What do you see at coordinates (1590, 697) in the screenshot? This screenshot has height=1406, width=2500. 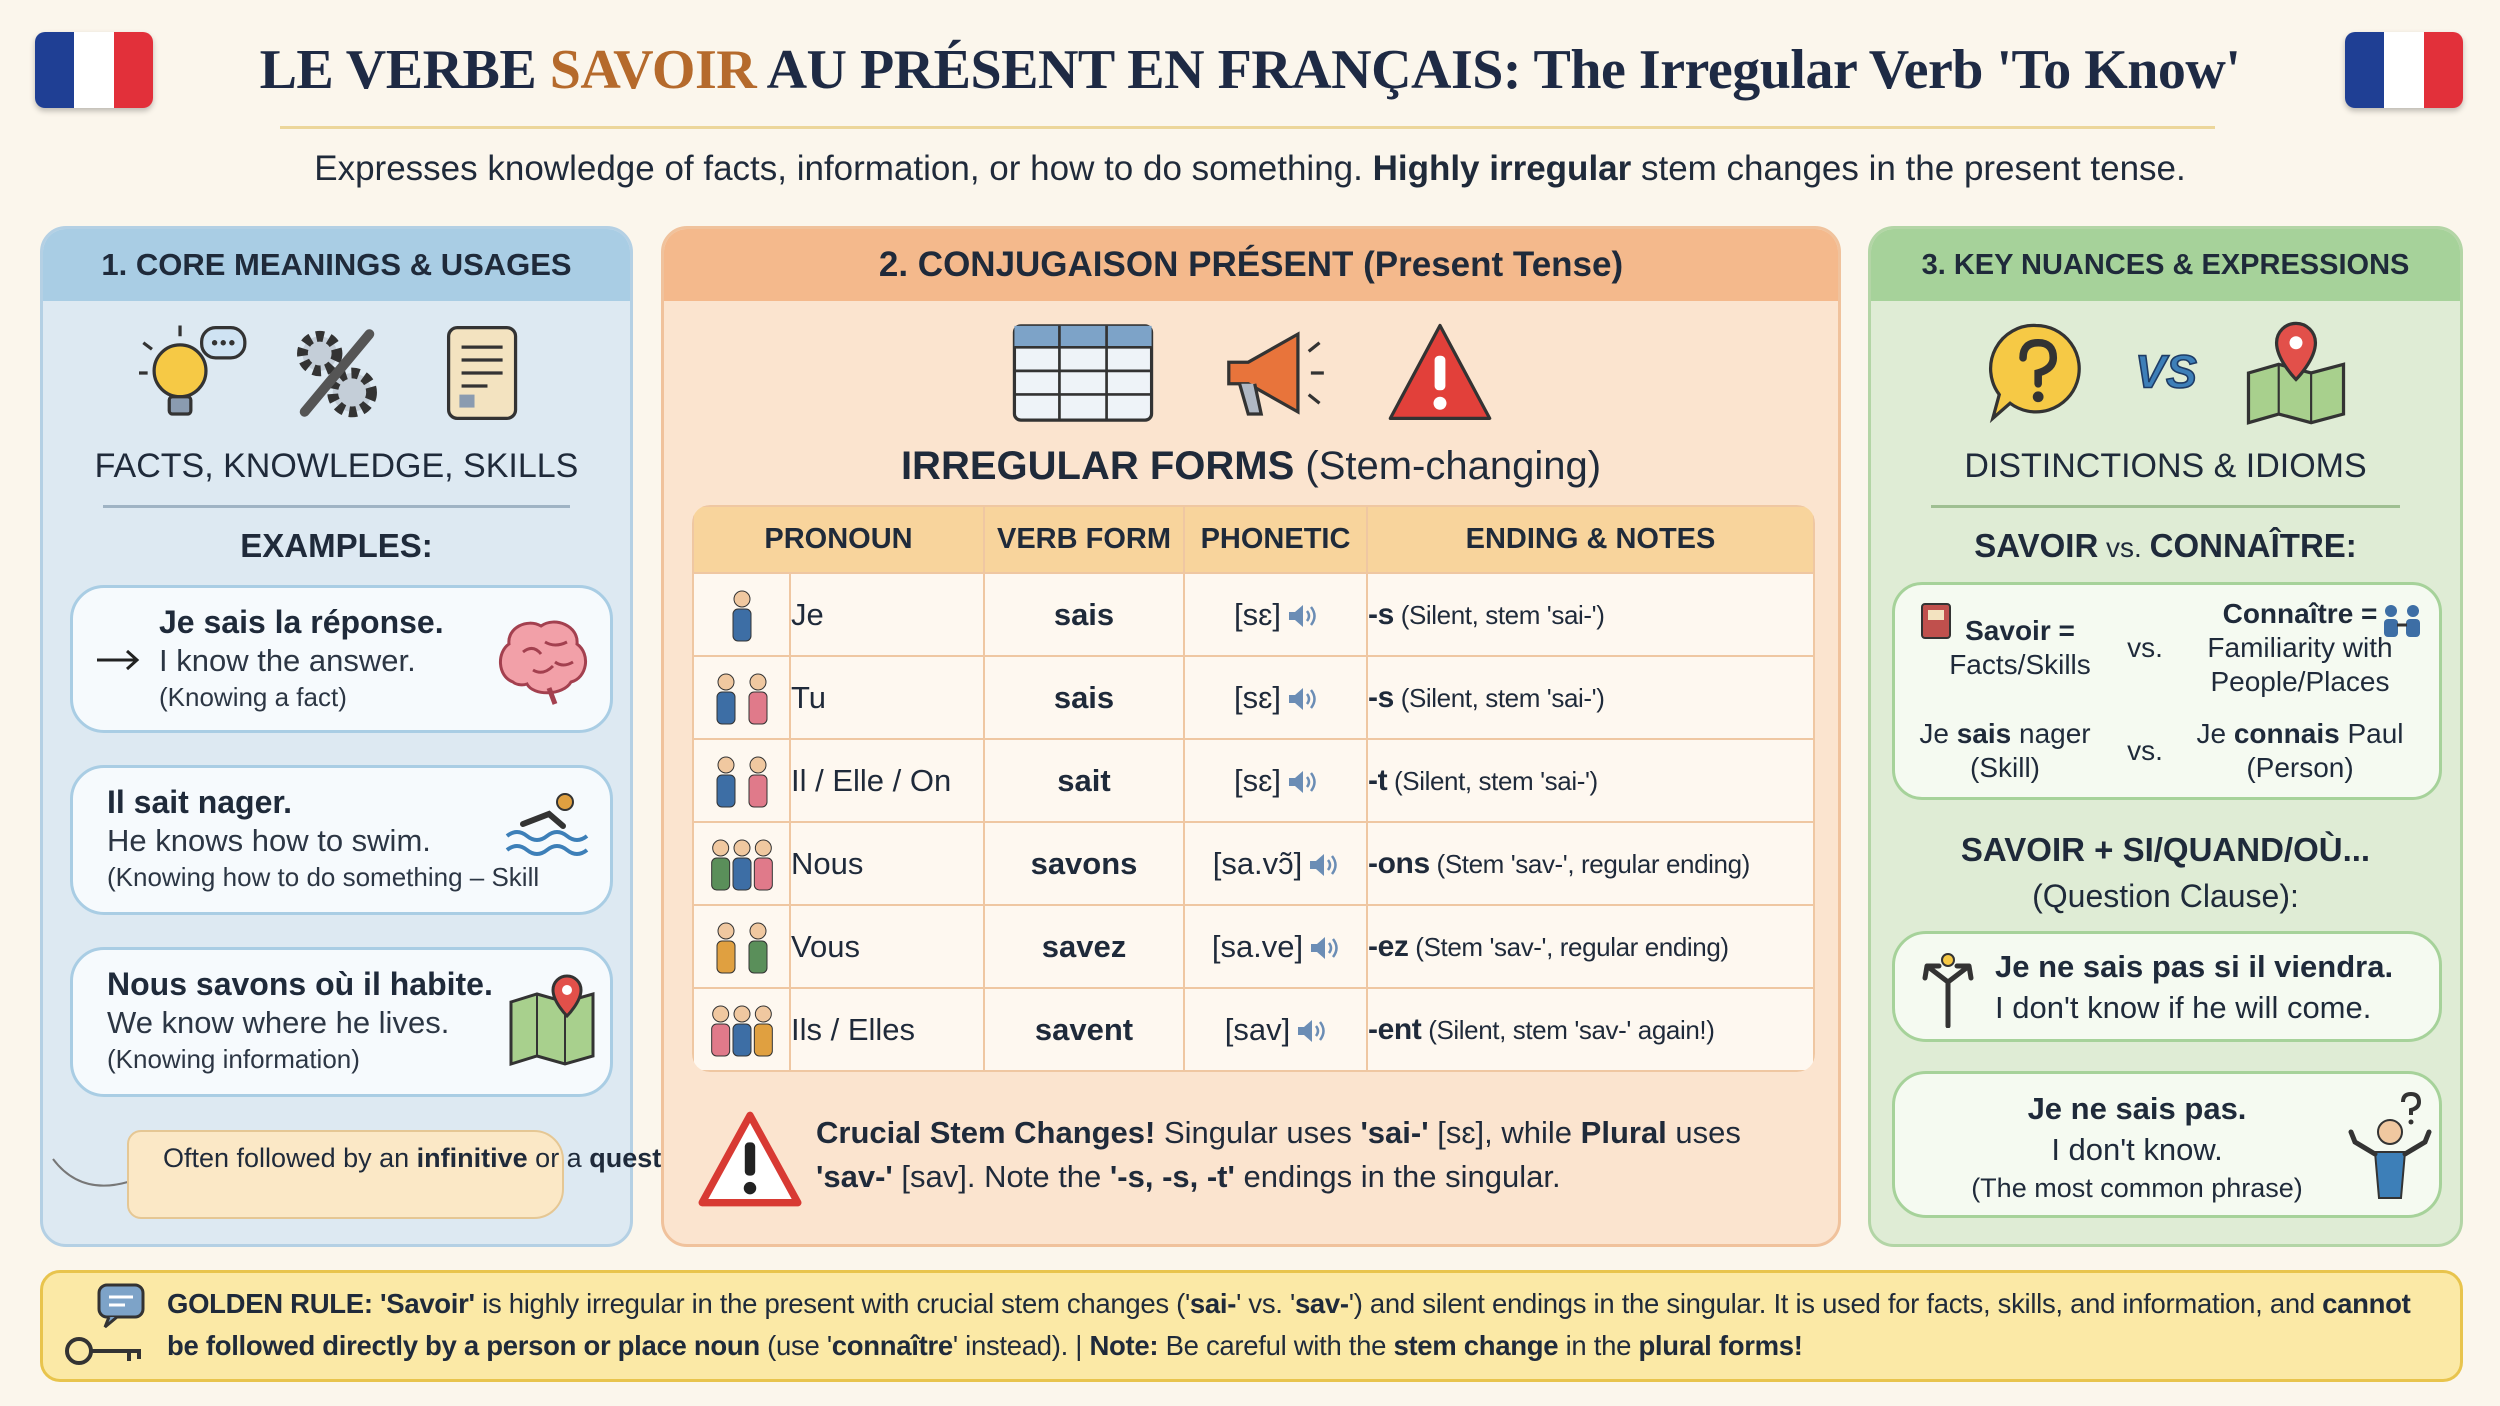 I see `notes-cell: -s (Silent, stem 'sai-')` at bounding box center [1590, 697].